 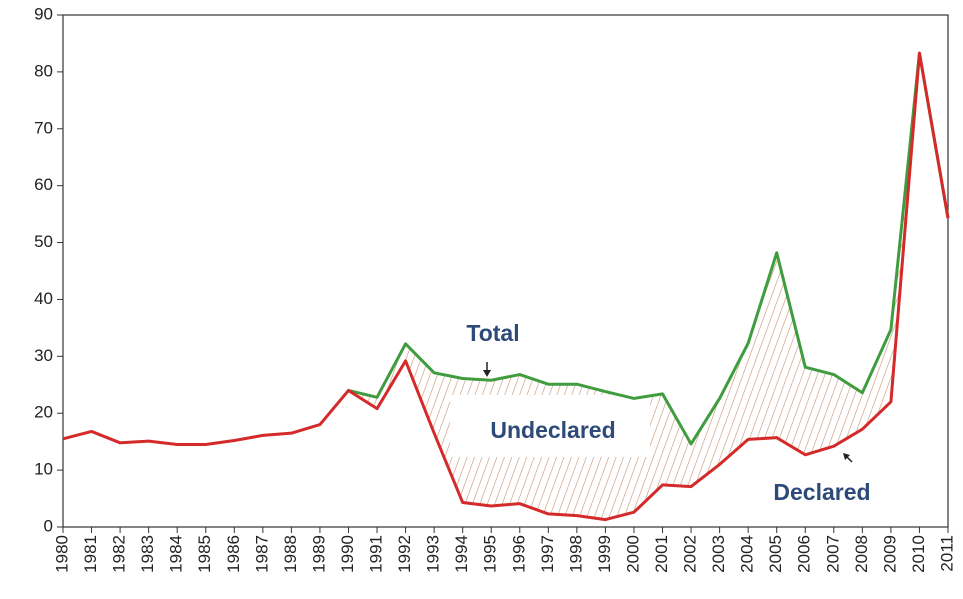 I want to click on x-tick-label: 1984, so click(x=176, y=554).